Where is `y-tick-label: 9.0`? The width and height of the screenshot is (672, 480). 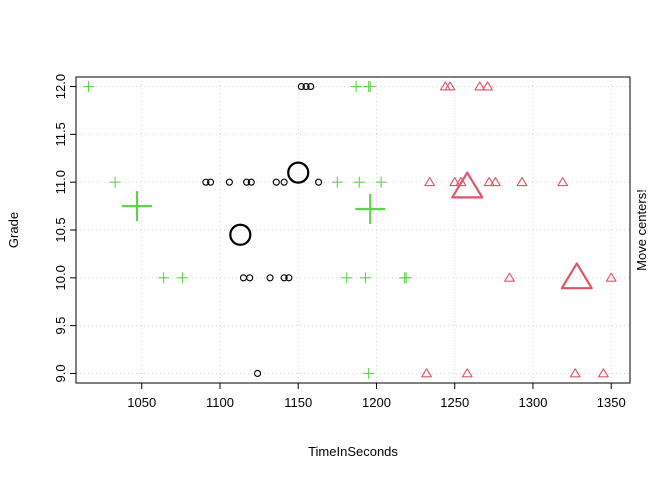 y-tick-label: 9.0 is located at coordinates (60, 373).